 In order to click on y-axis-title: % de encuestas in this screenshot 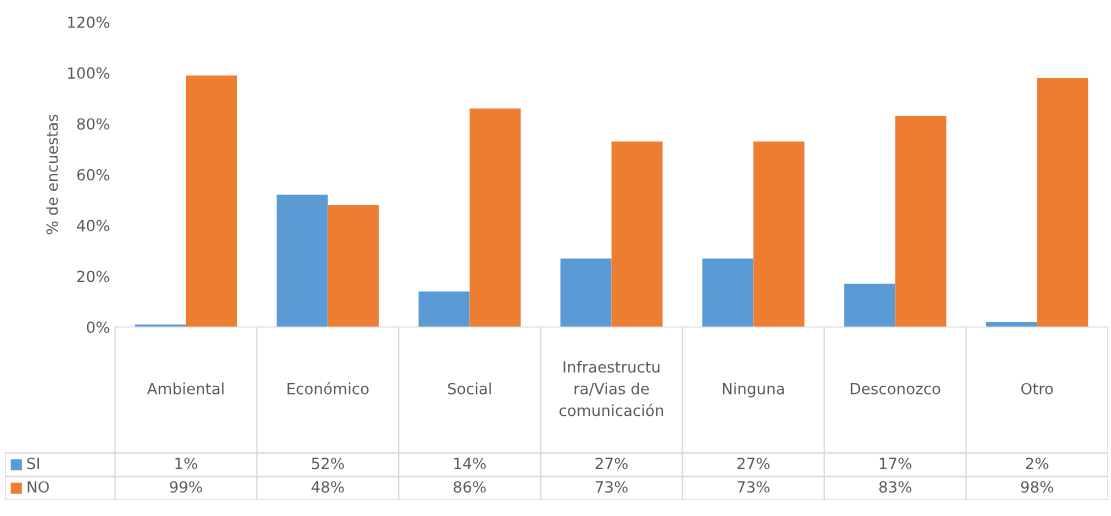, I will do `click(52, 174)`.